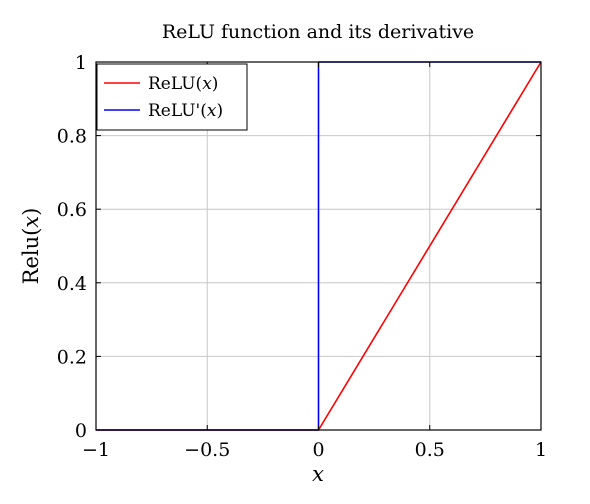  Describe the element at coordinates (72, 137) in the screenshot. I see `y-tick-label: 0.8` at that location.